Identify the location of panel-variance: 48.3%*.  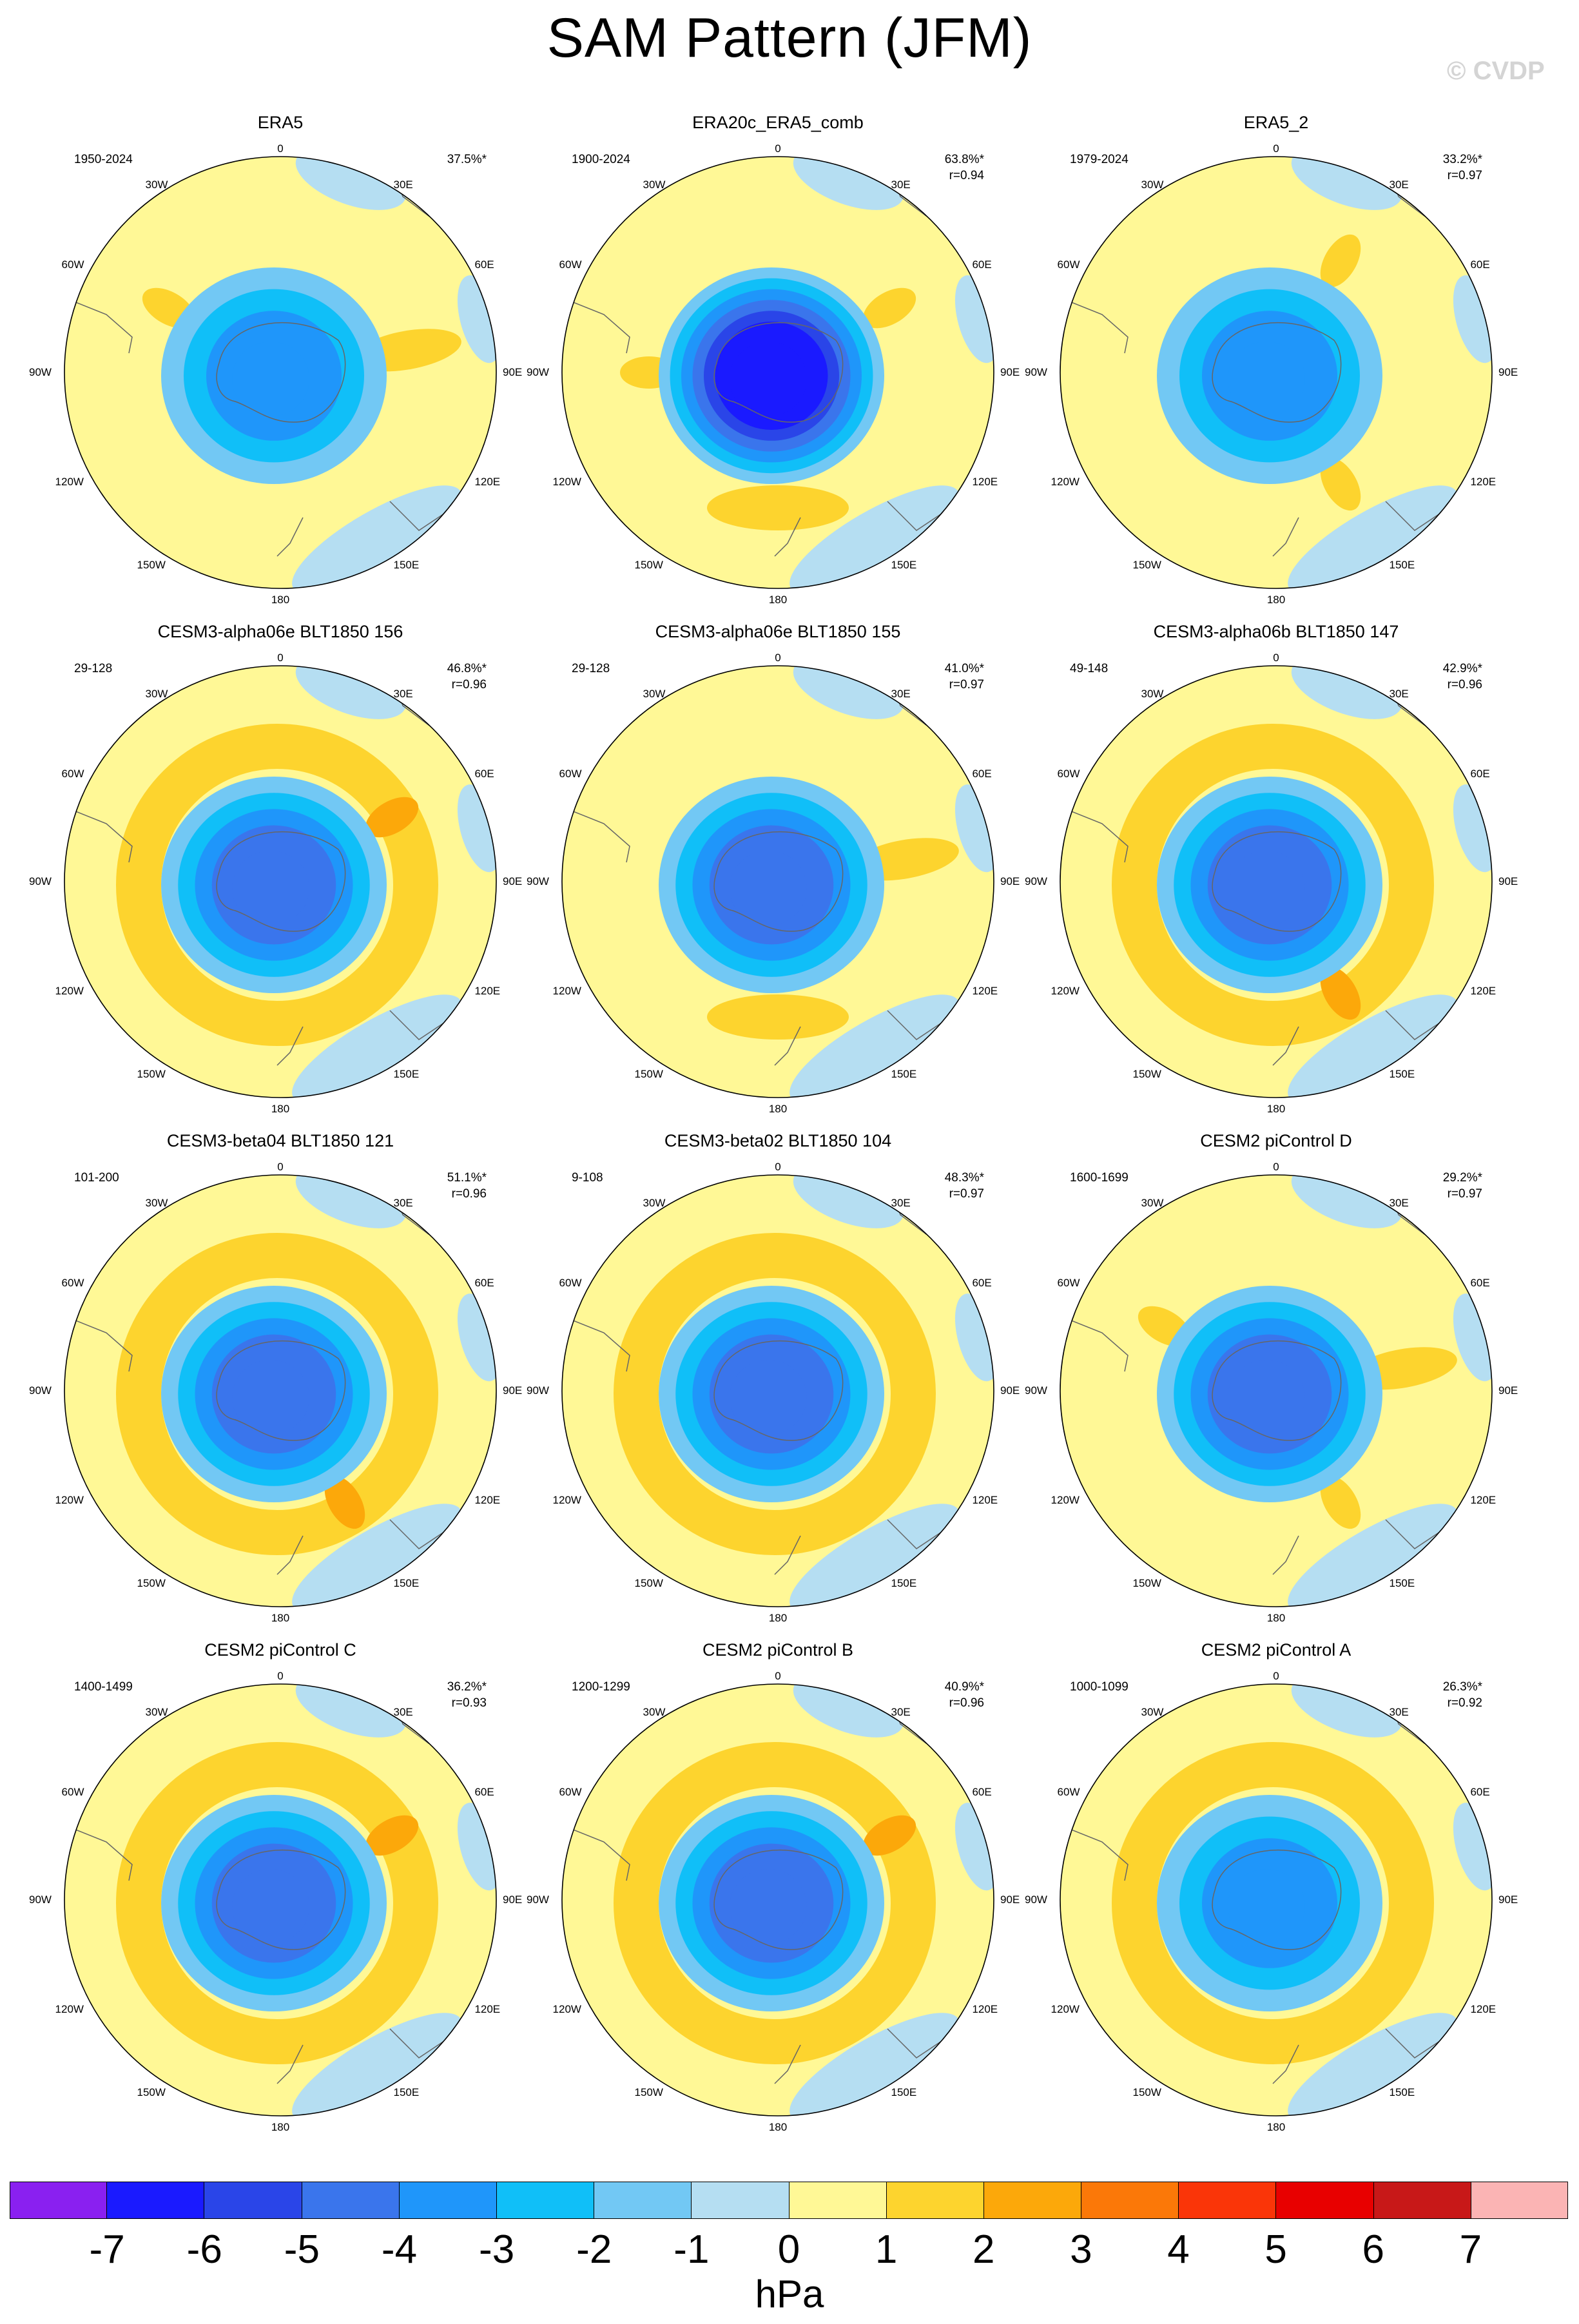
(964, 1178).